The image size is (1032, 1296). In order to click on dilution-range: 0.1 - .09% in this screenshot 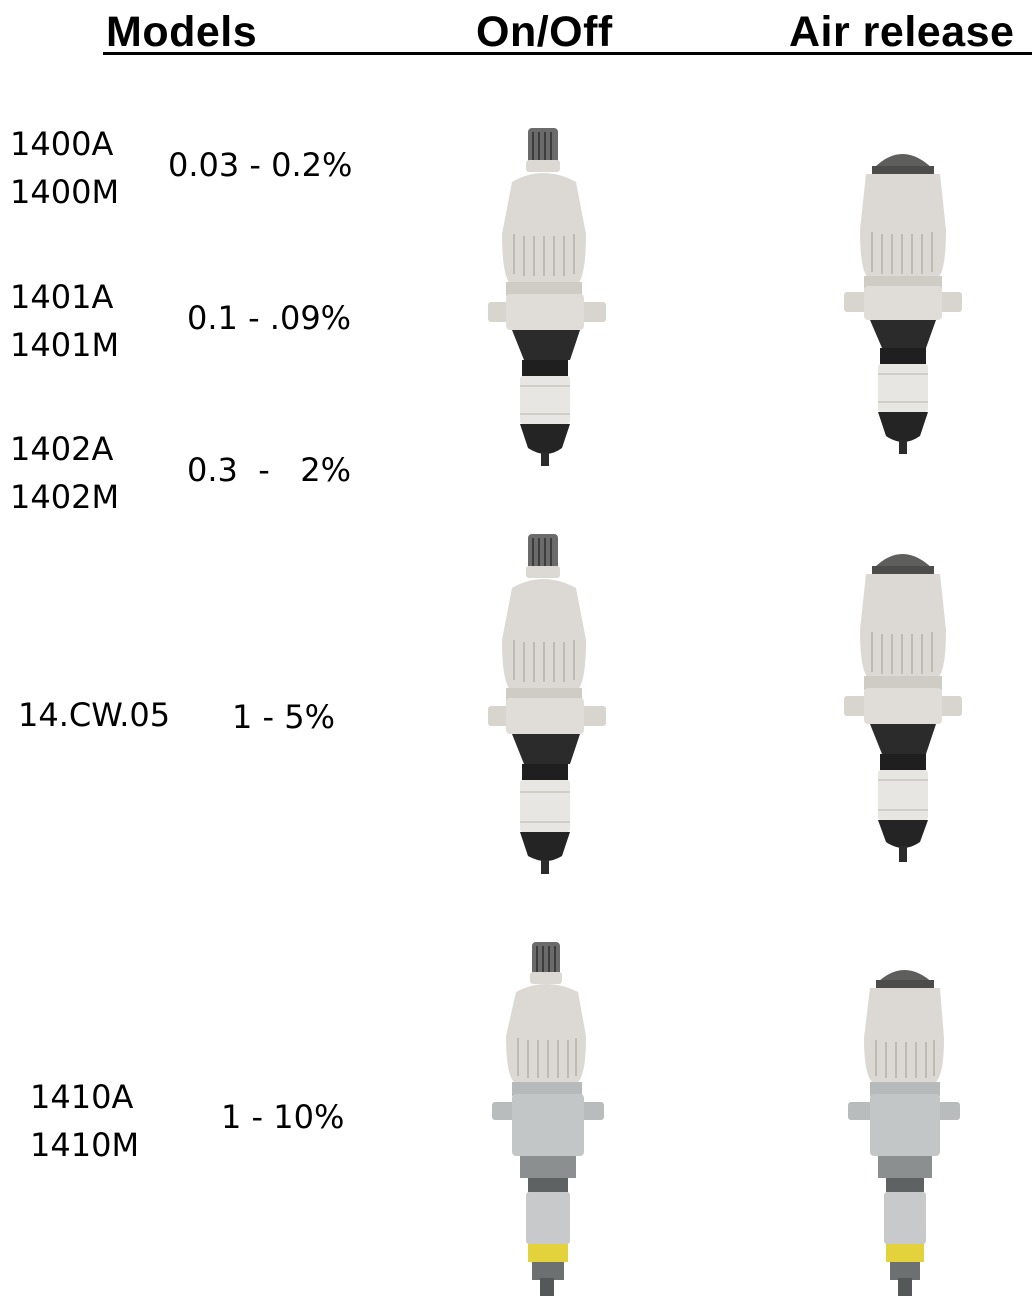, I will do `click(269, 318)`.